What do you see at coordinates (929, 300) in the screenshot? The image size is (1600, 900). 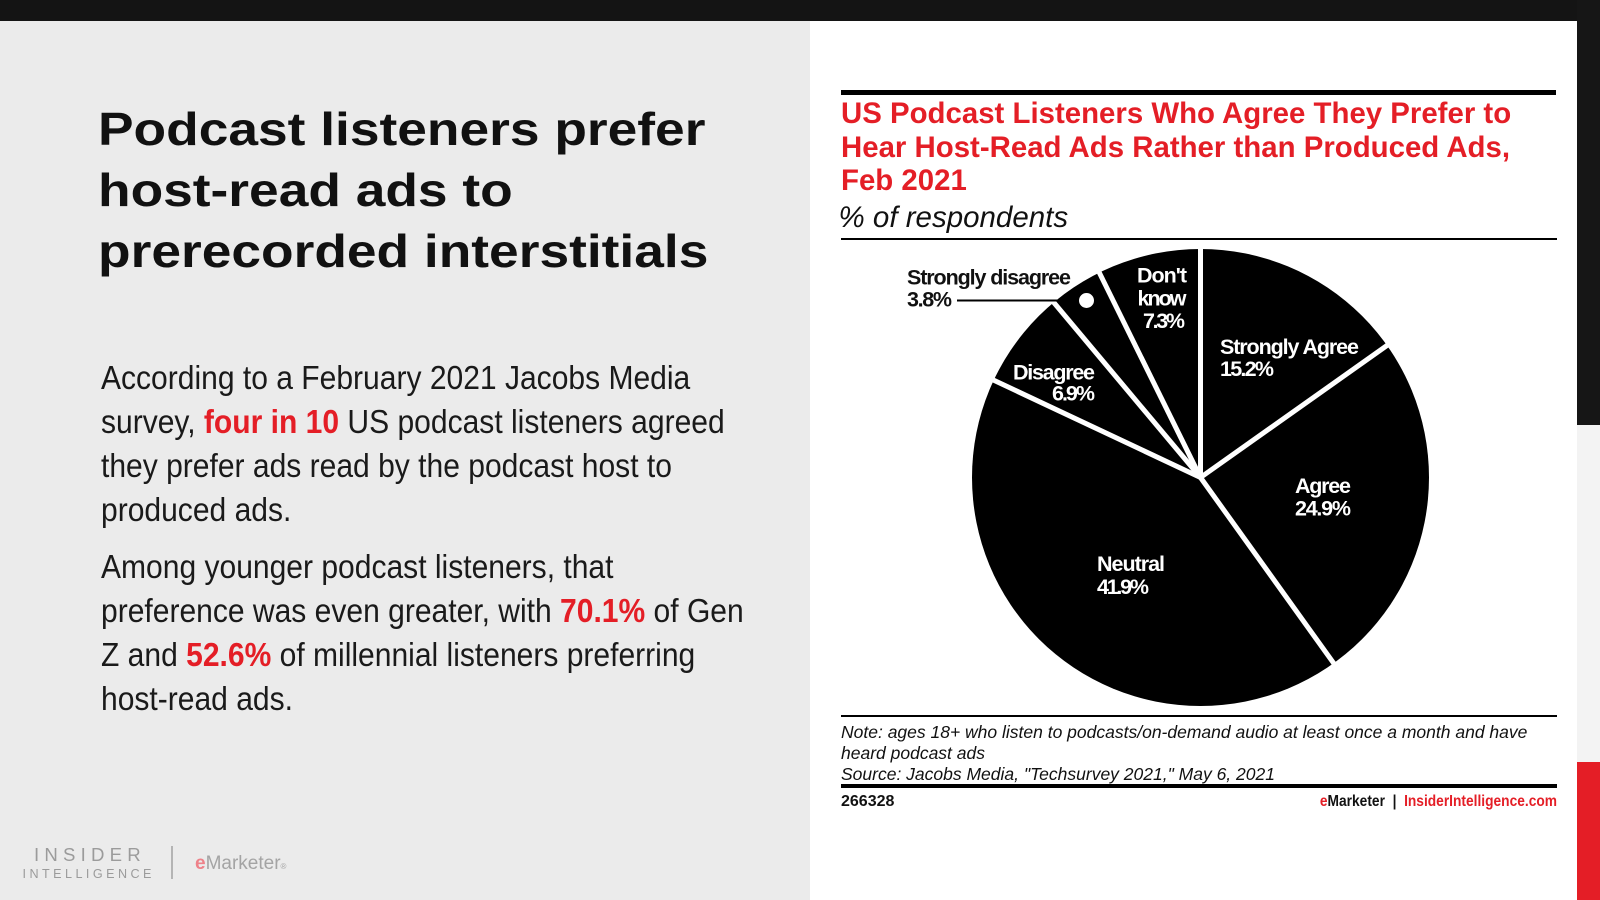 I see `svg-text: 3.8%` at bounding box center [929, 300].